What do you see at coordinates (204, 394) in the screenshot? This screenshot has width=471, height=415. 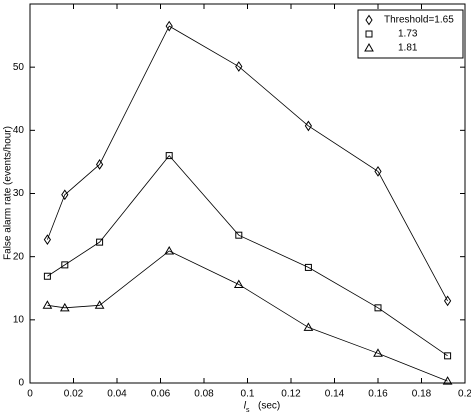 I see `x-tick-label: 0.08` at bounding box center [204, 394].